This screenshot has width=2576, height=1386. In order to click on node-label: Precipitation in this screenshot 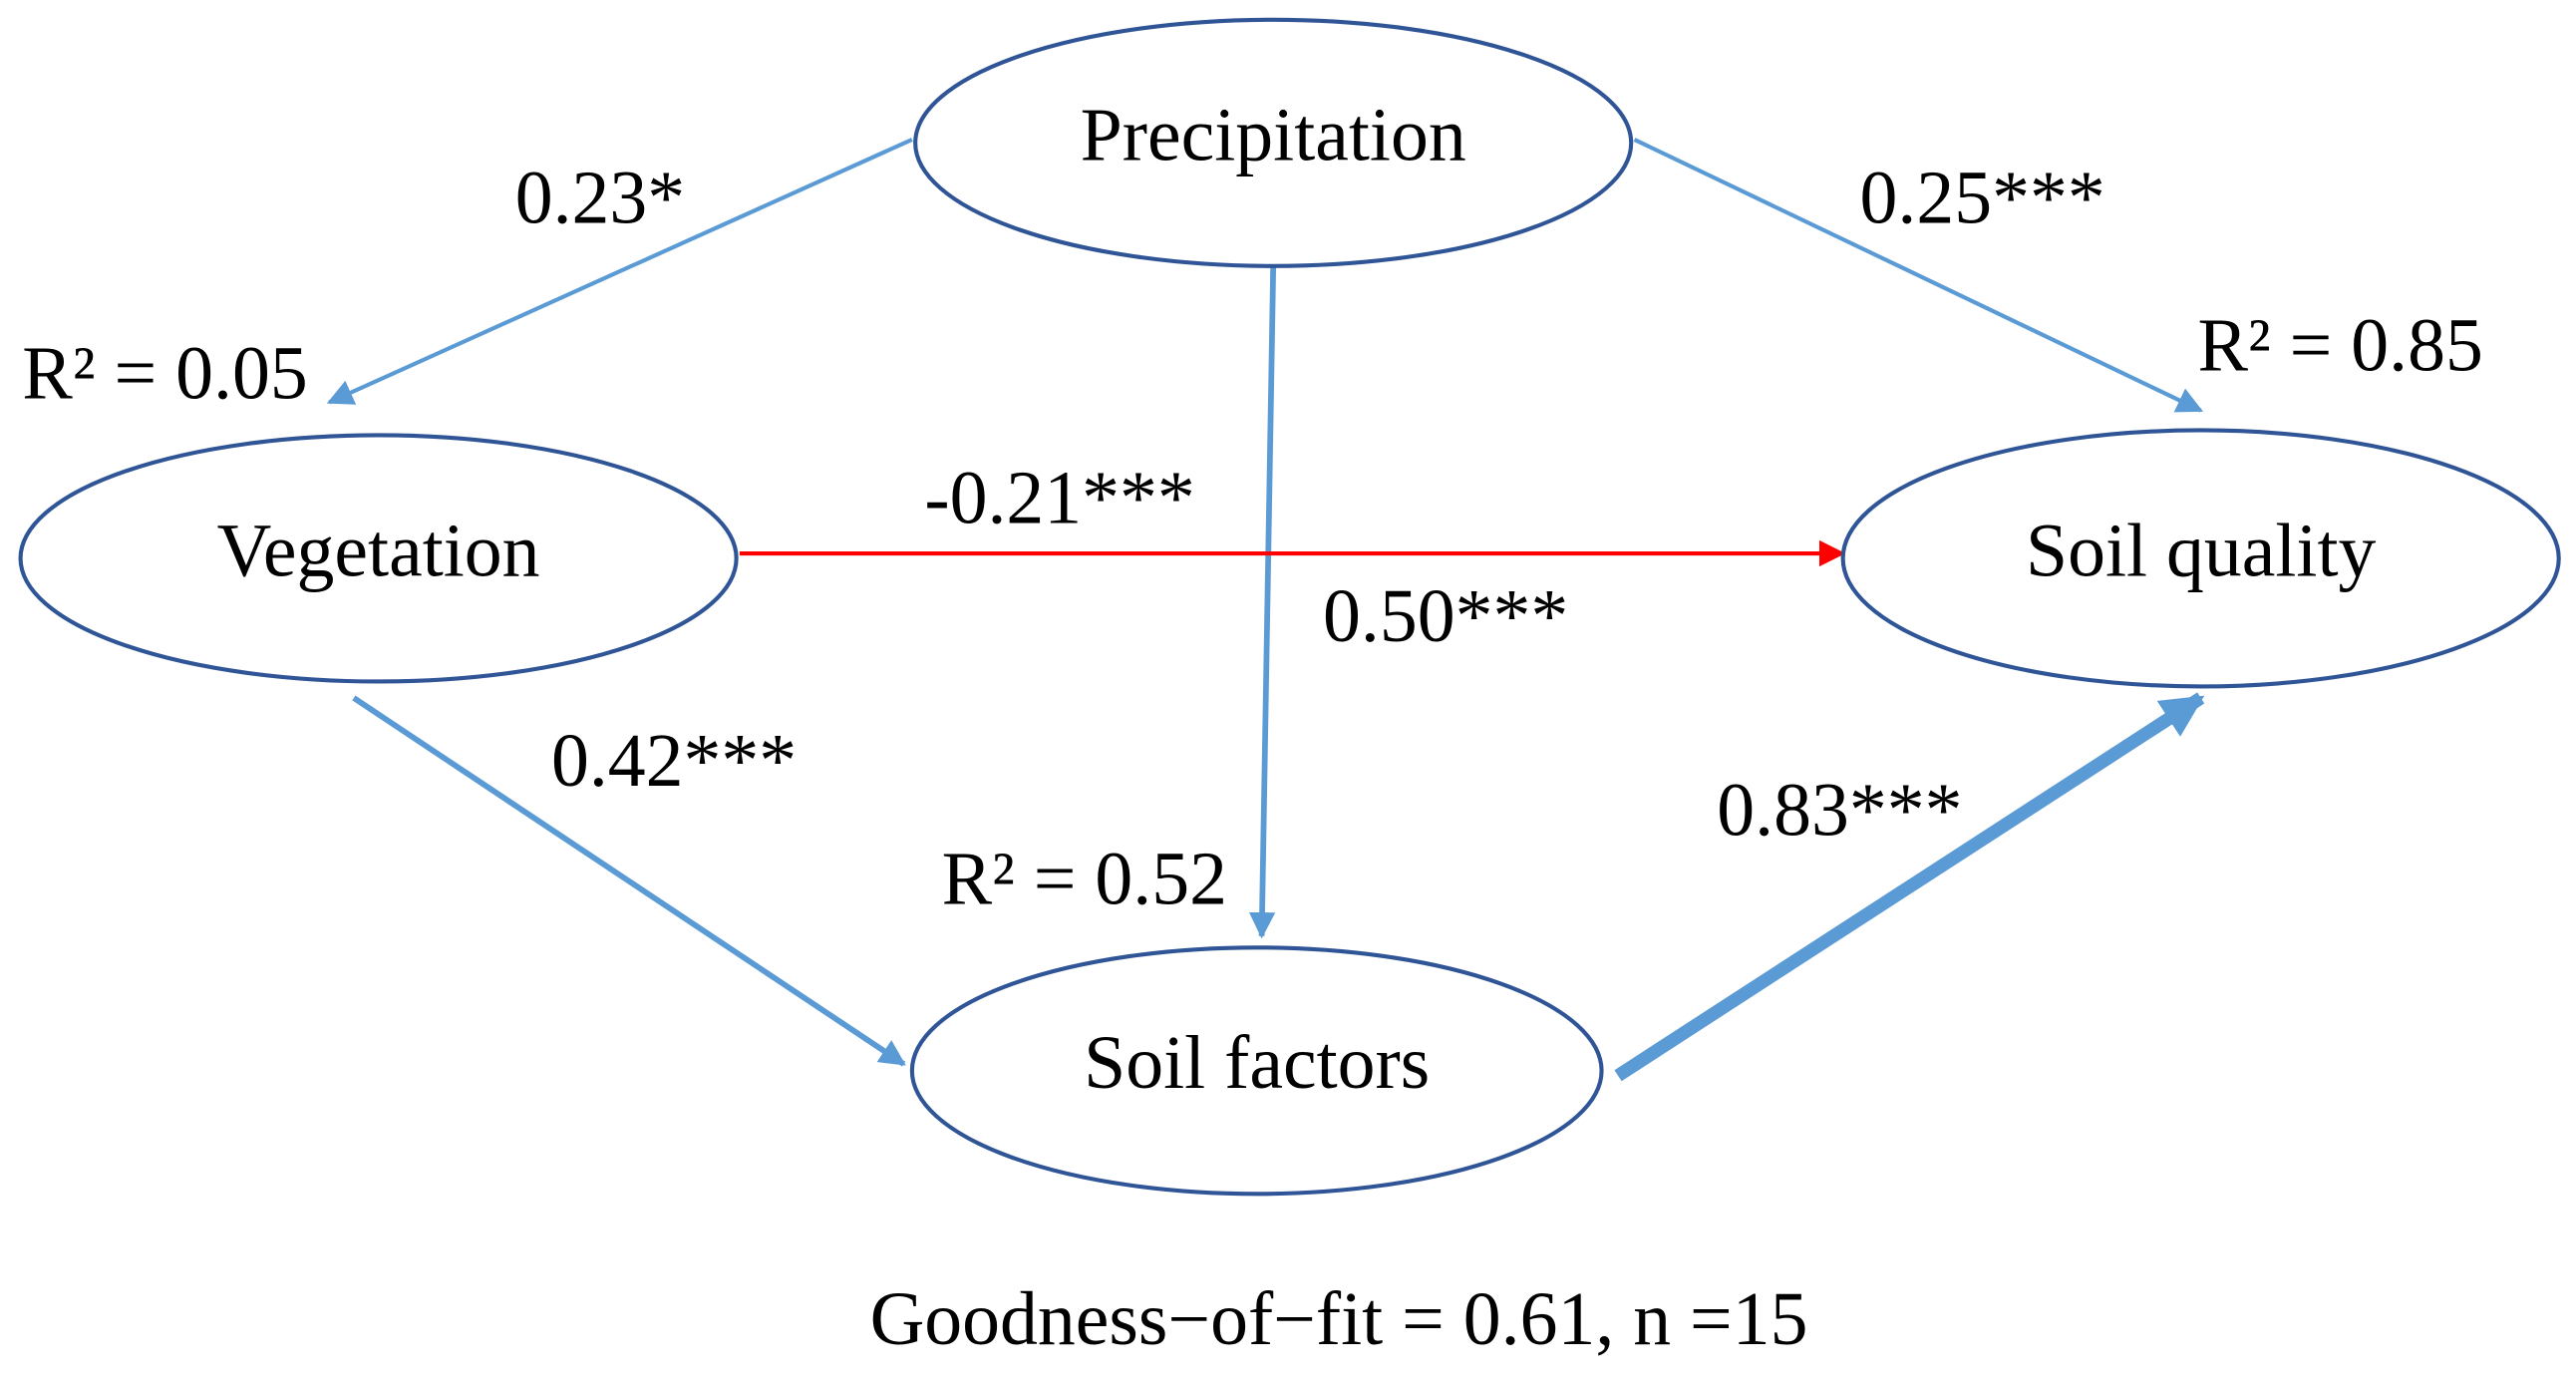, I will do `click(1273, 135)`.